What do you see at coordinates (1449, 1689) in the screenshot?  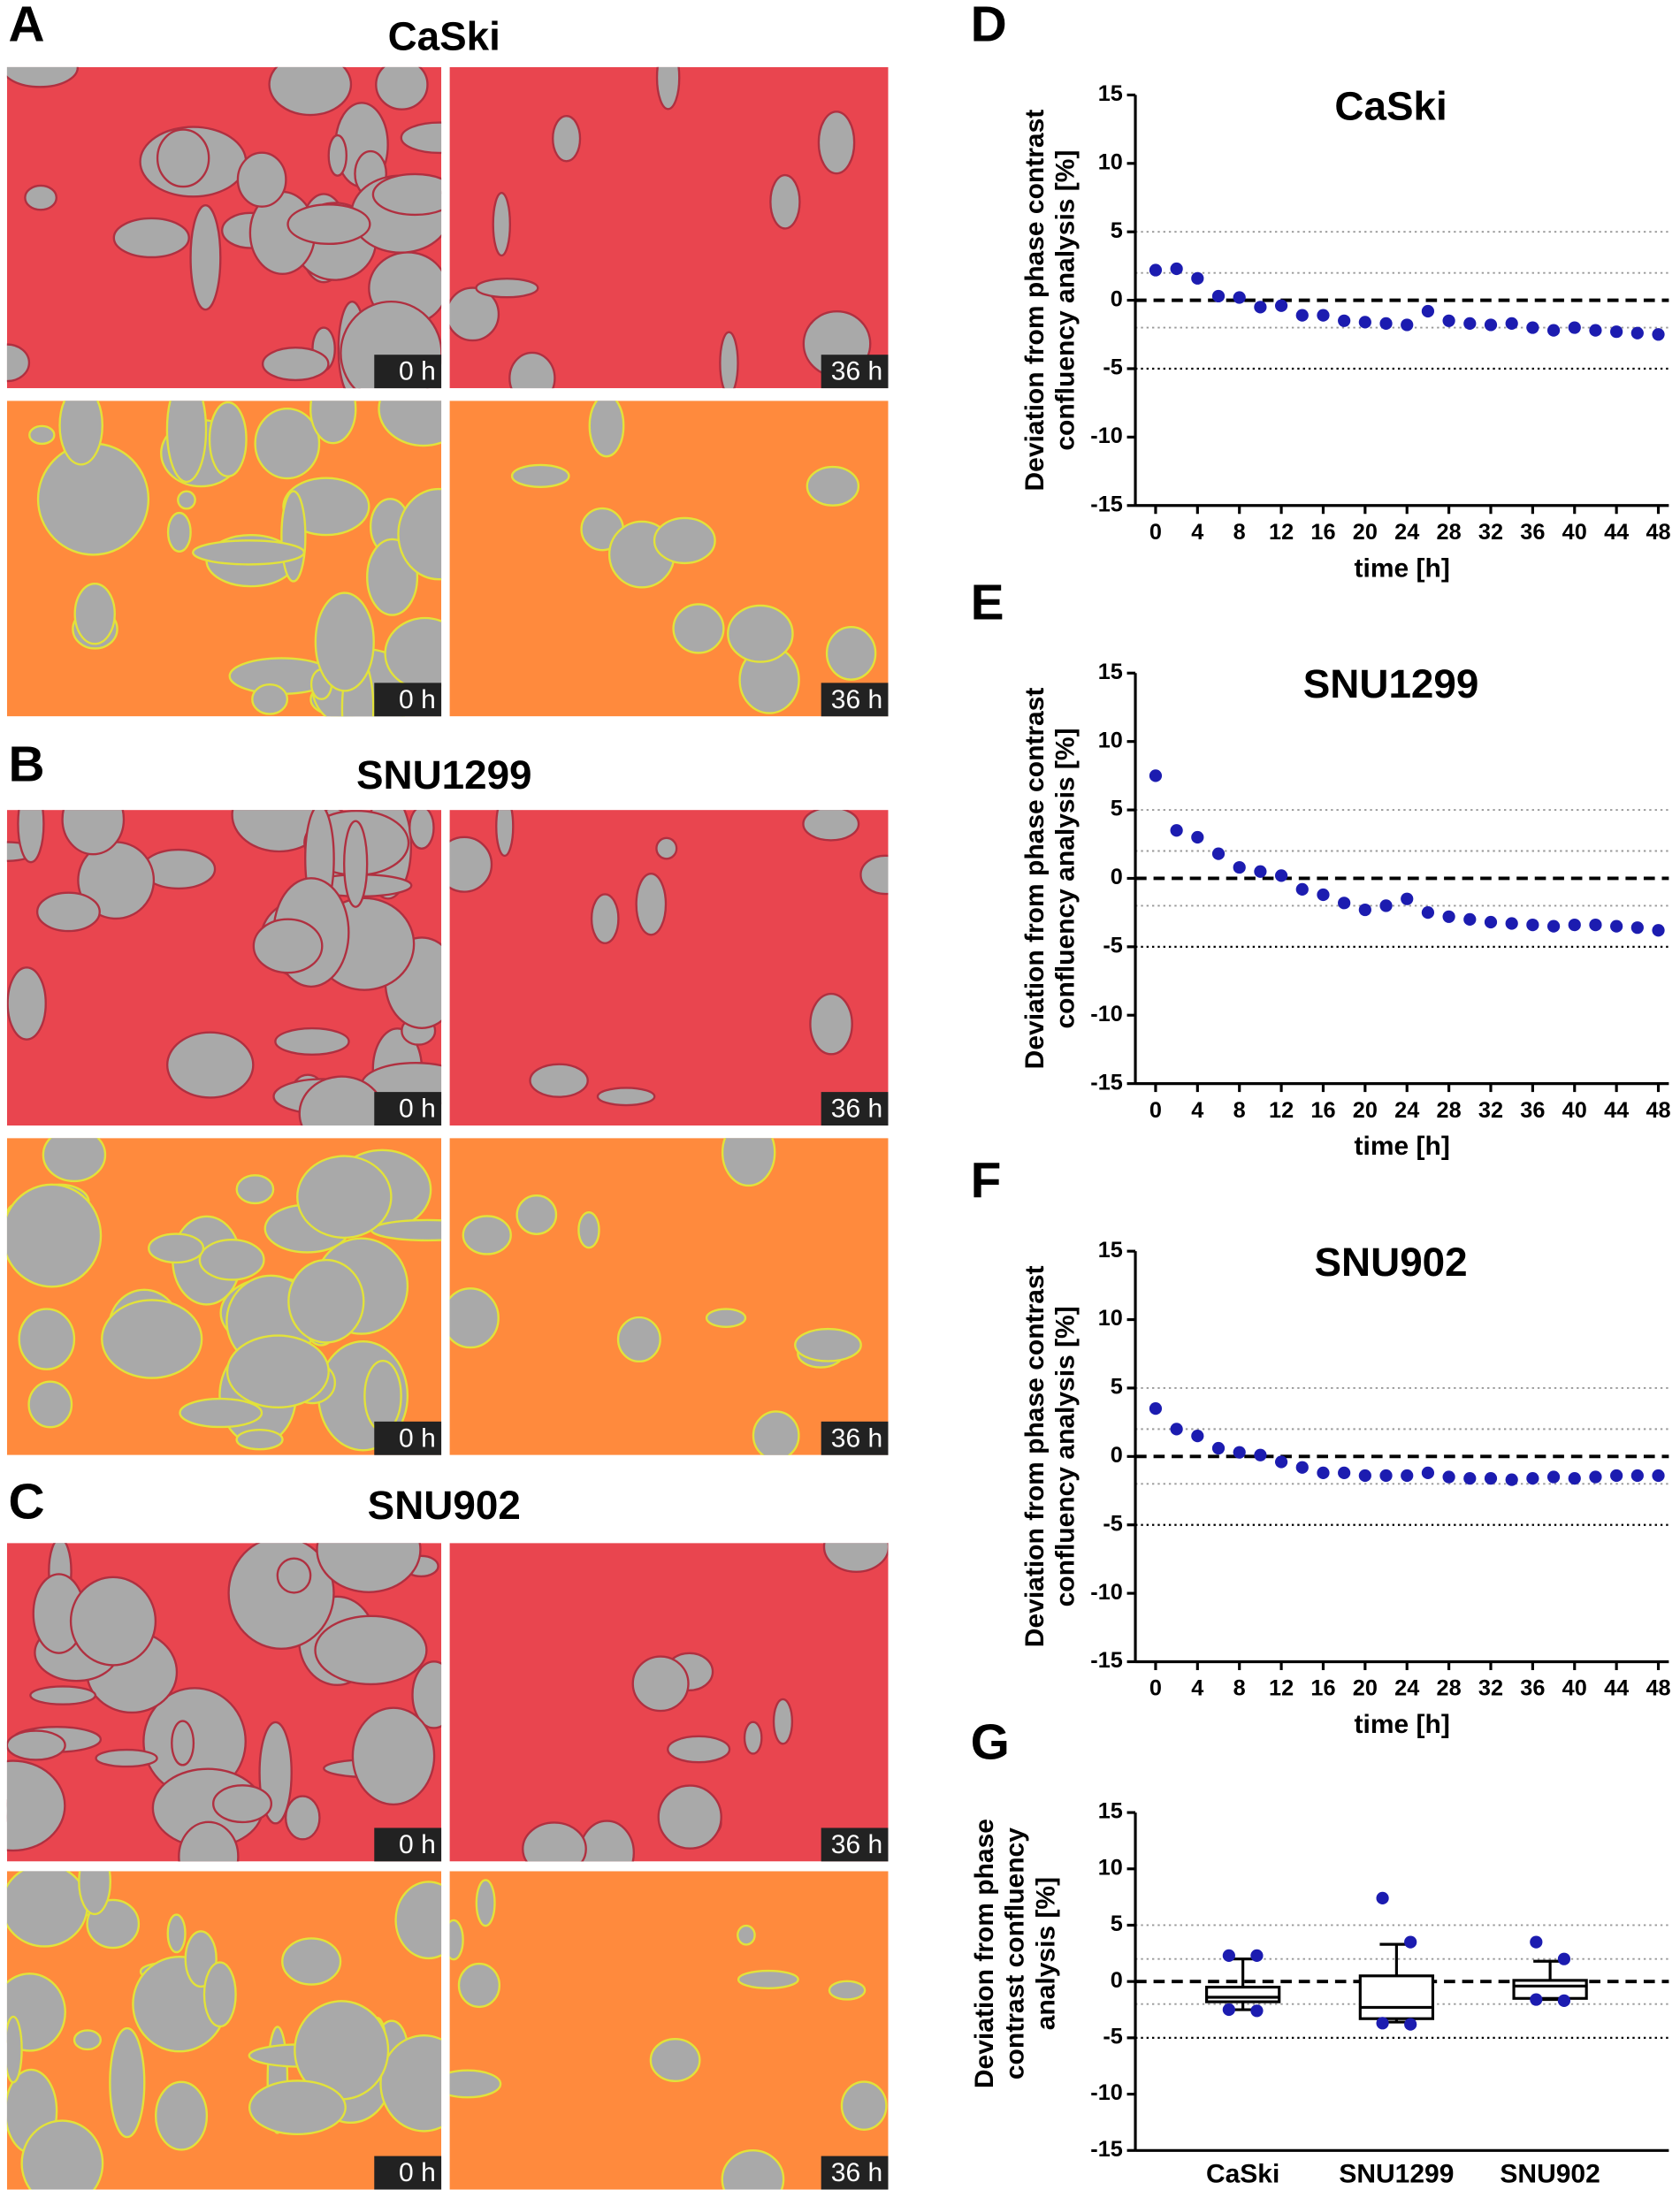 I see `x-tick-label: 28` at bounding box center [1449, 1689].